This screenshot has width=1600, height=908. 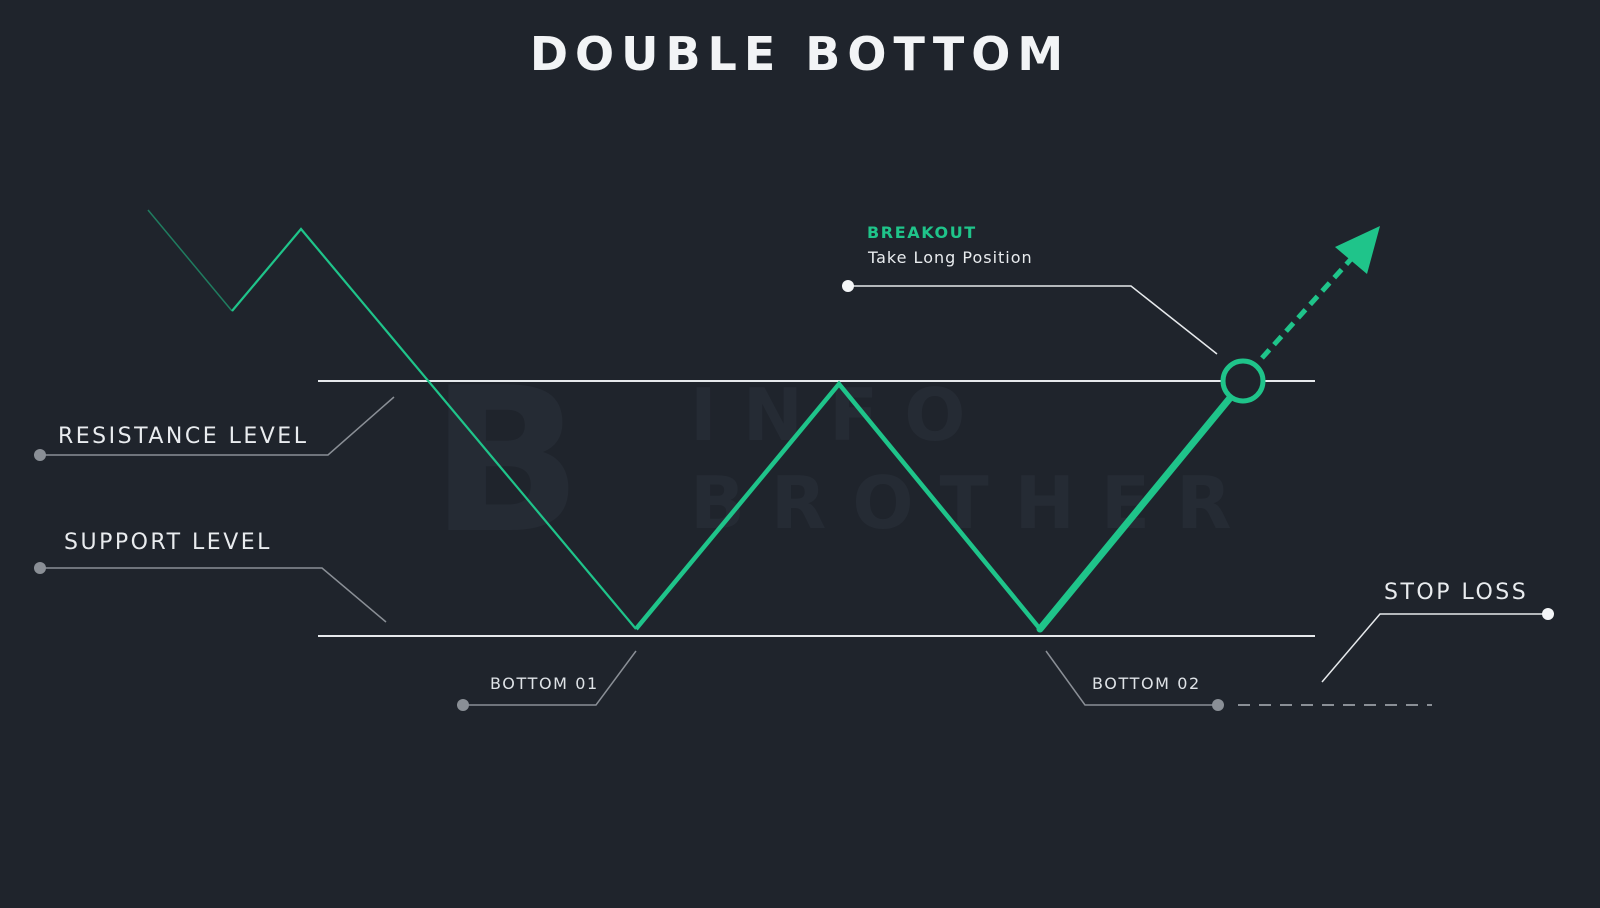 I want to click on support-level-label: SUPPORT LEVEL, so click(x=168, y=542).